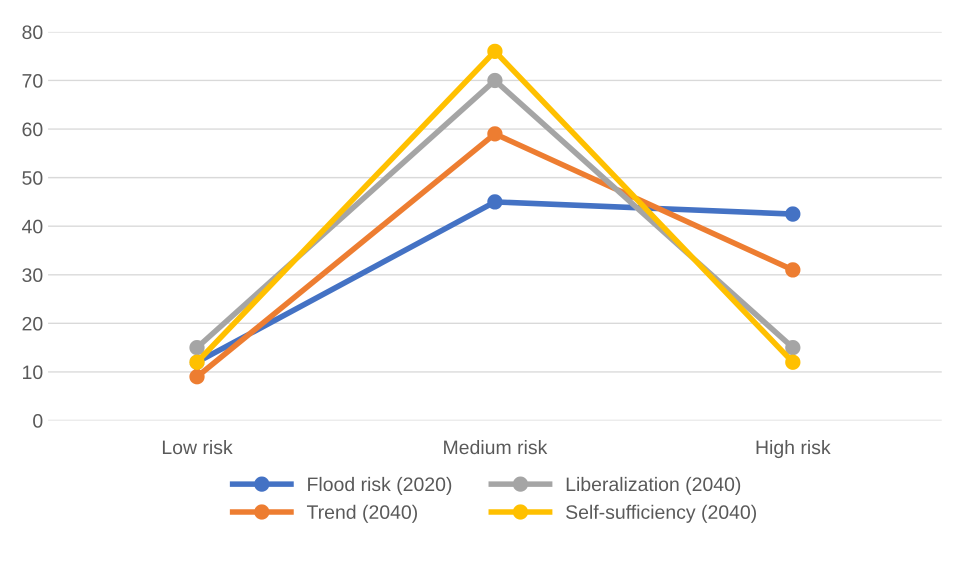 The image size is (961, 580). Describe the element at coordinates (32, 372) in the screenshot. I see `y-tick-label: 10` at that location.